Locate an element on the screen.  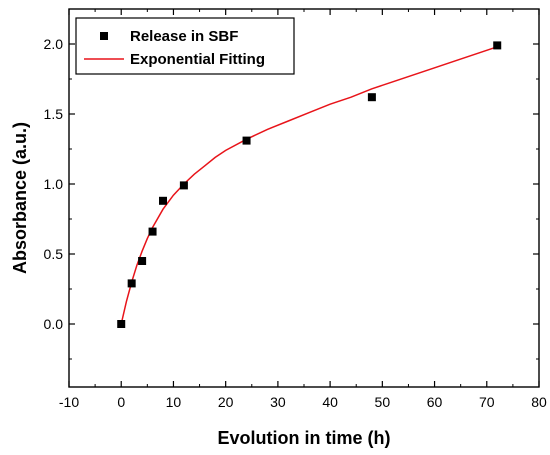
legend-label: Release in SBF is located at coordinates (184, 36).